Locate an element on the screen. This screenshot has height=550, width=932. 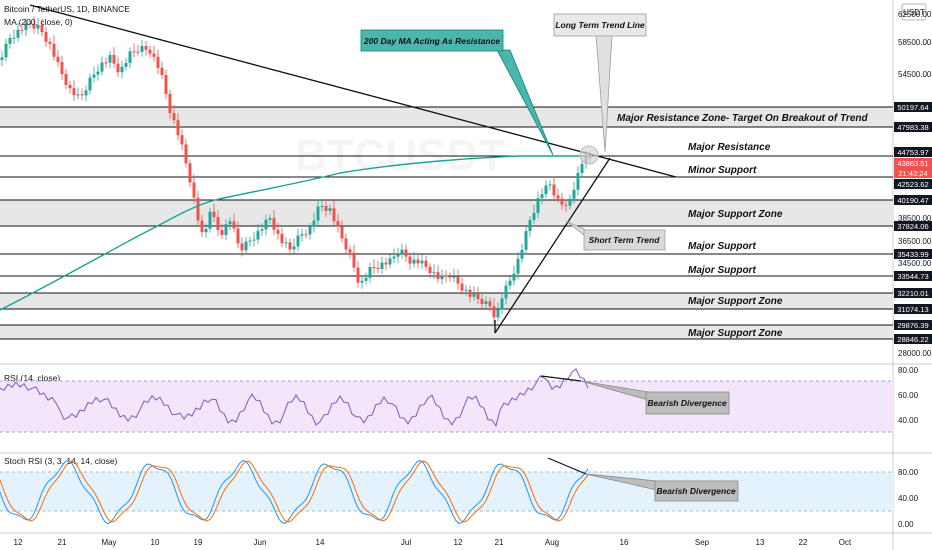
annotation-minor-support: Minor Support is located at coordinates (722, 170).